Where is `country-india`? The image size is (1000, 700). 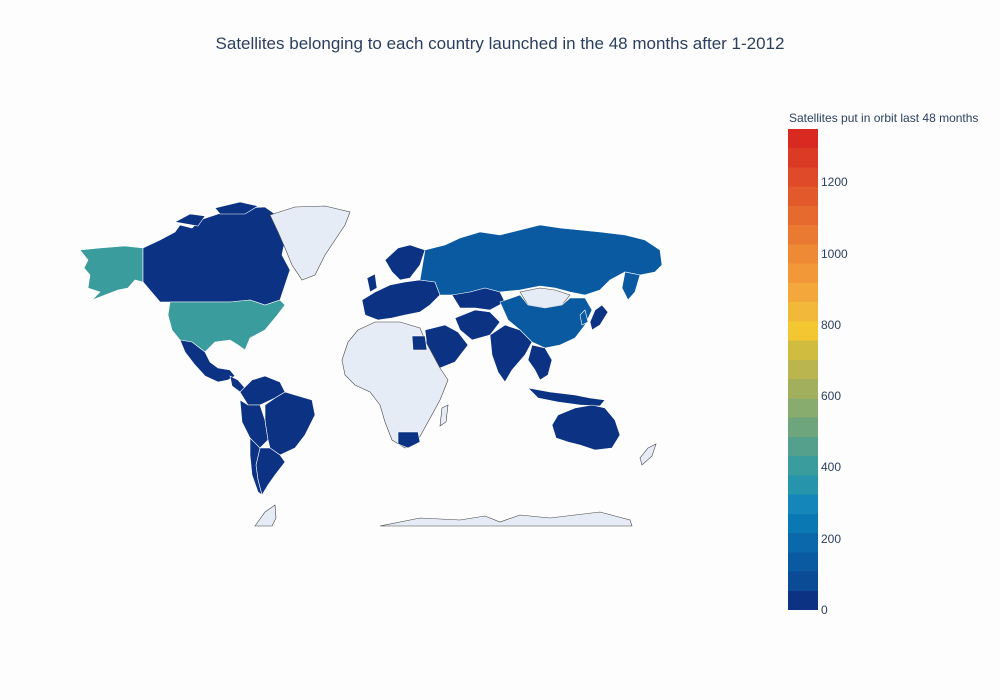
country-india is located at coordinates (511, 353).